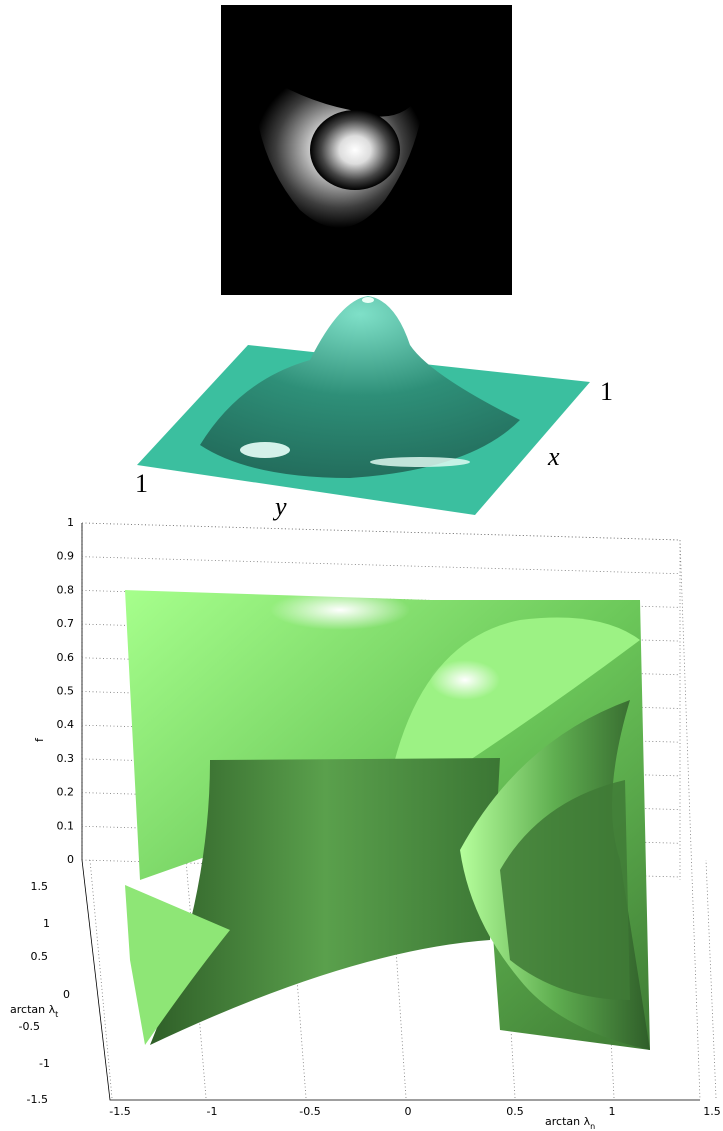  Describe the element at coordinates (212, 1111) in the screenshot. I see `x-tick-label: -1` at that location.